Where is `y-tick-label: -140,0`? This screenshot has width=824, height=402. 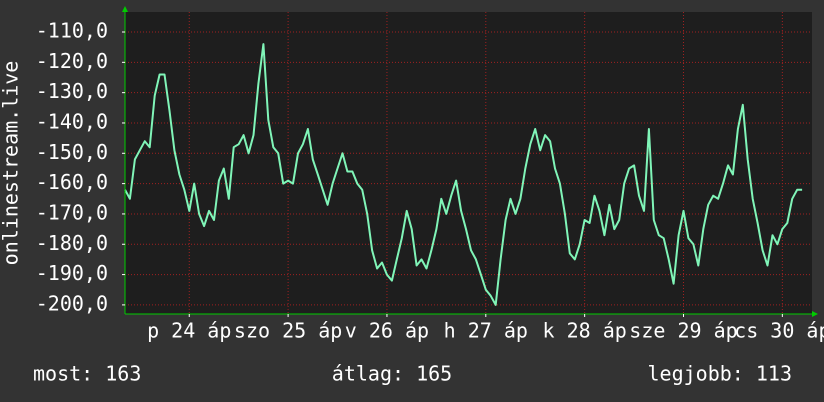 y-tick-label: -140,0 is located at coordinates (72, 121).